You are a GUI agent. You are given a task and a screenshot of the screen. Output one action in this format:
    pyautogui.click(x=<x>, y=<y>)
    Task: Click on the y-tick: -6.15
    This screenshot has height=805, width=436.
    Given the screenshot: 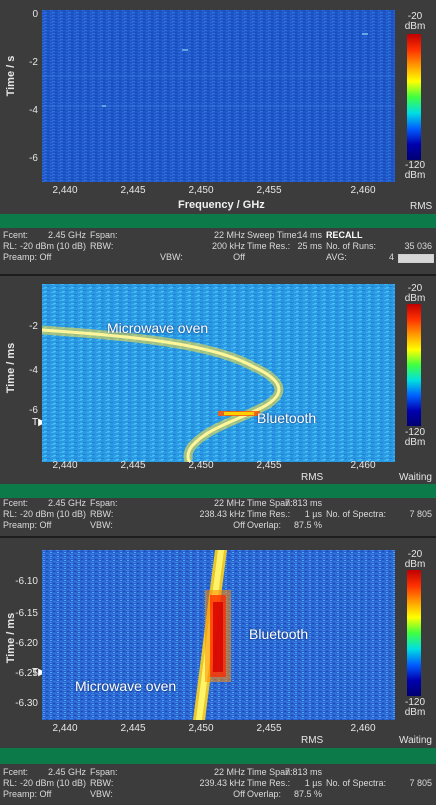 What is the action you would take?
    pyautogui.click(x=26, y=613)
    